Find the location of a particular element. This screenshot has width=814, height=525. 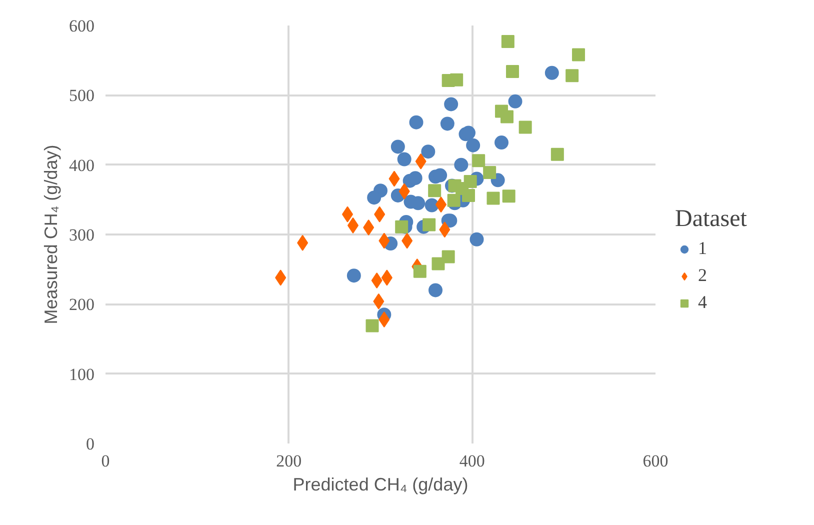

y-tick-label: 400 is located at coordinates (81, 165).